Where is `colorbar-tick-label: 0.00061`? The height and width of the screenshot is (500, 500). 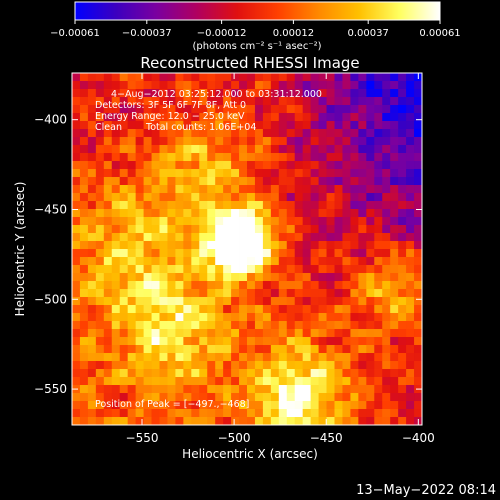 colorbar-tick-label: 0.00061 is located at coordinates (439, 33).